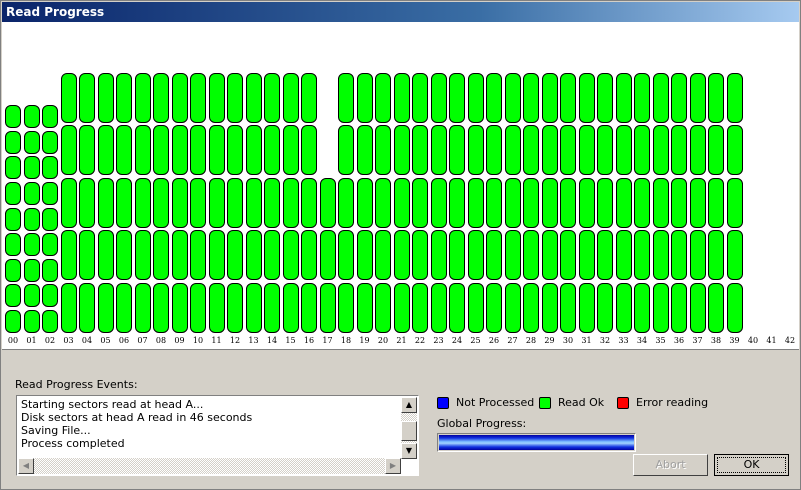 This screenshot has width=801, height=490. I want to click on track-13-block, so click(253, 150).